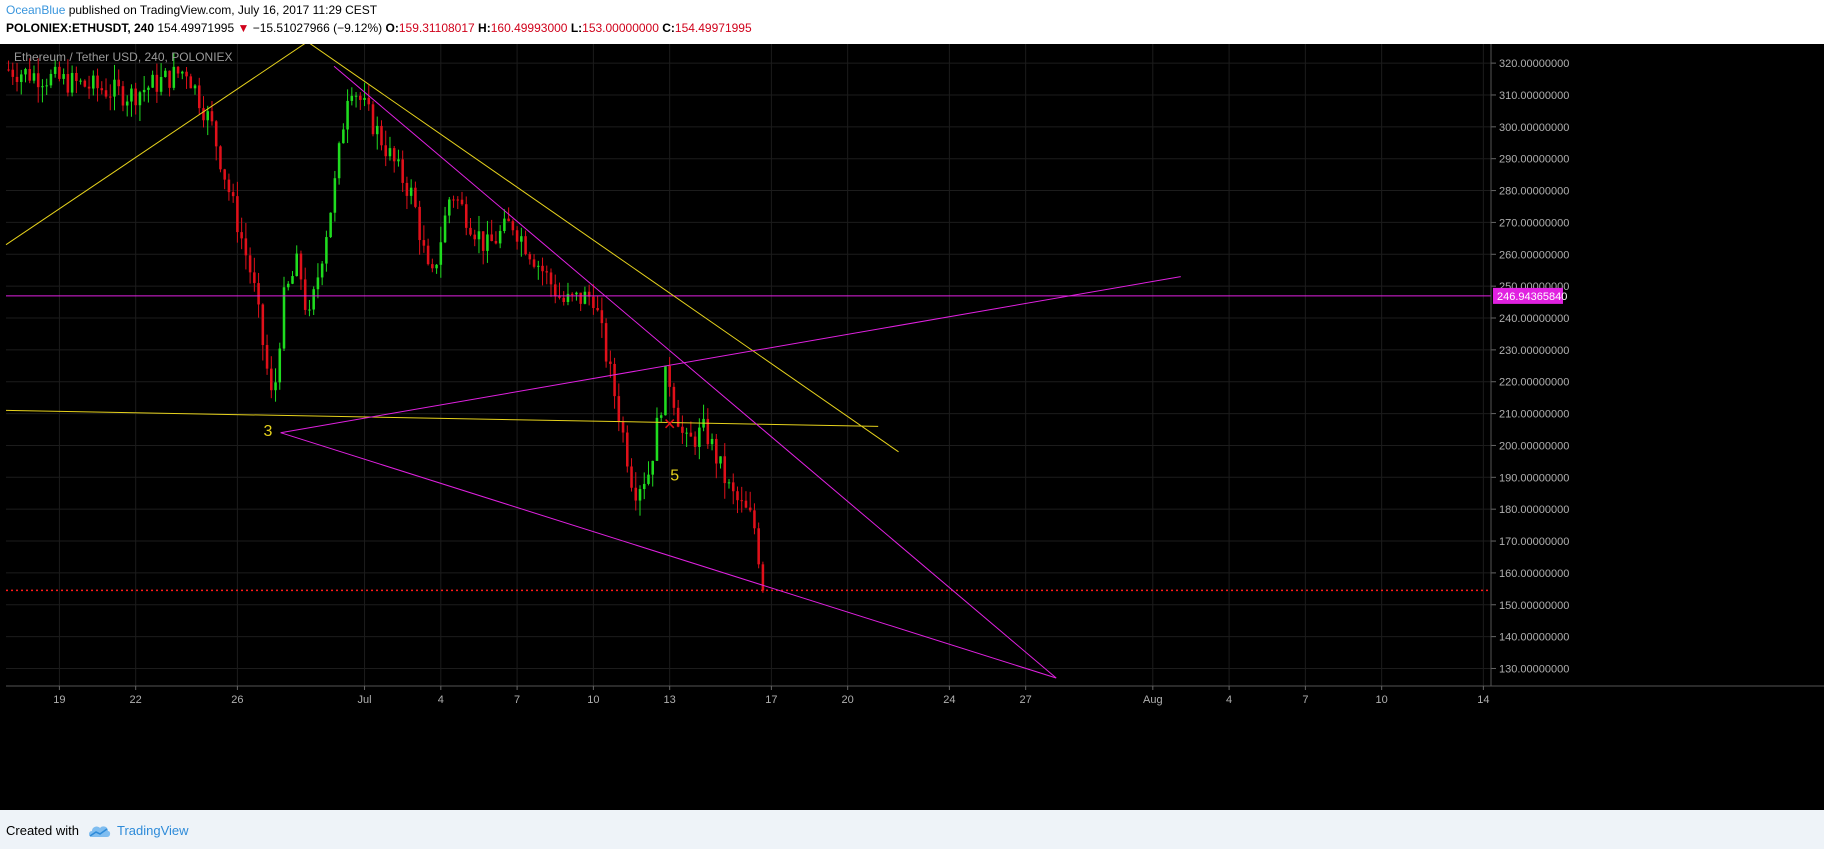 The image size is (1824, 849). What do you see at coordinates (1382, 700) in the screenshot?
I see `x-tick-label: 10` at bounding box center [1382, 700].